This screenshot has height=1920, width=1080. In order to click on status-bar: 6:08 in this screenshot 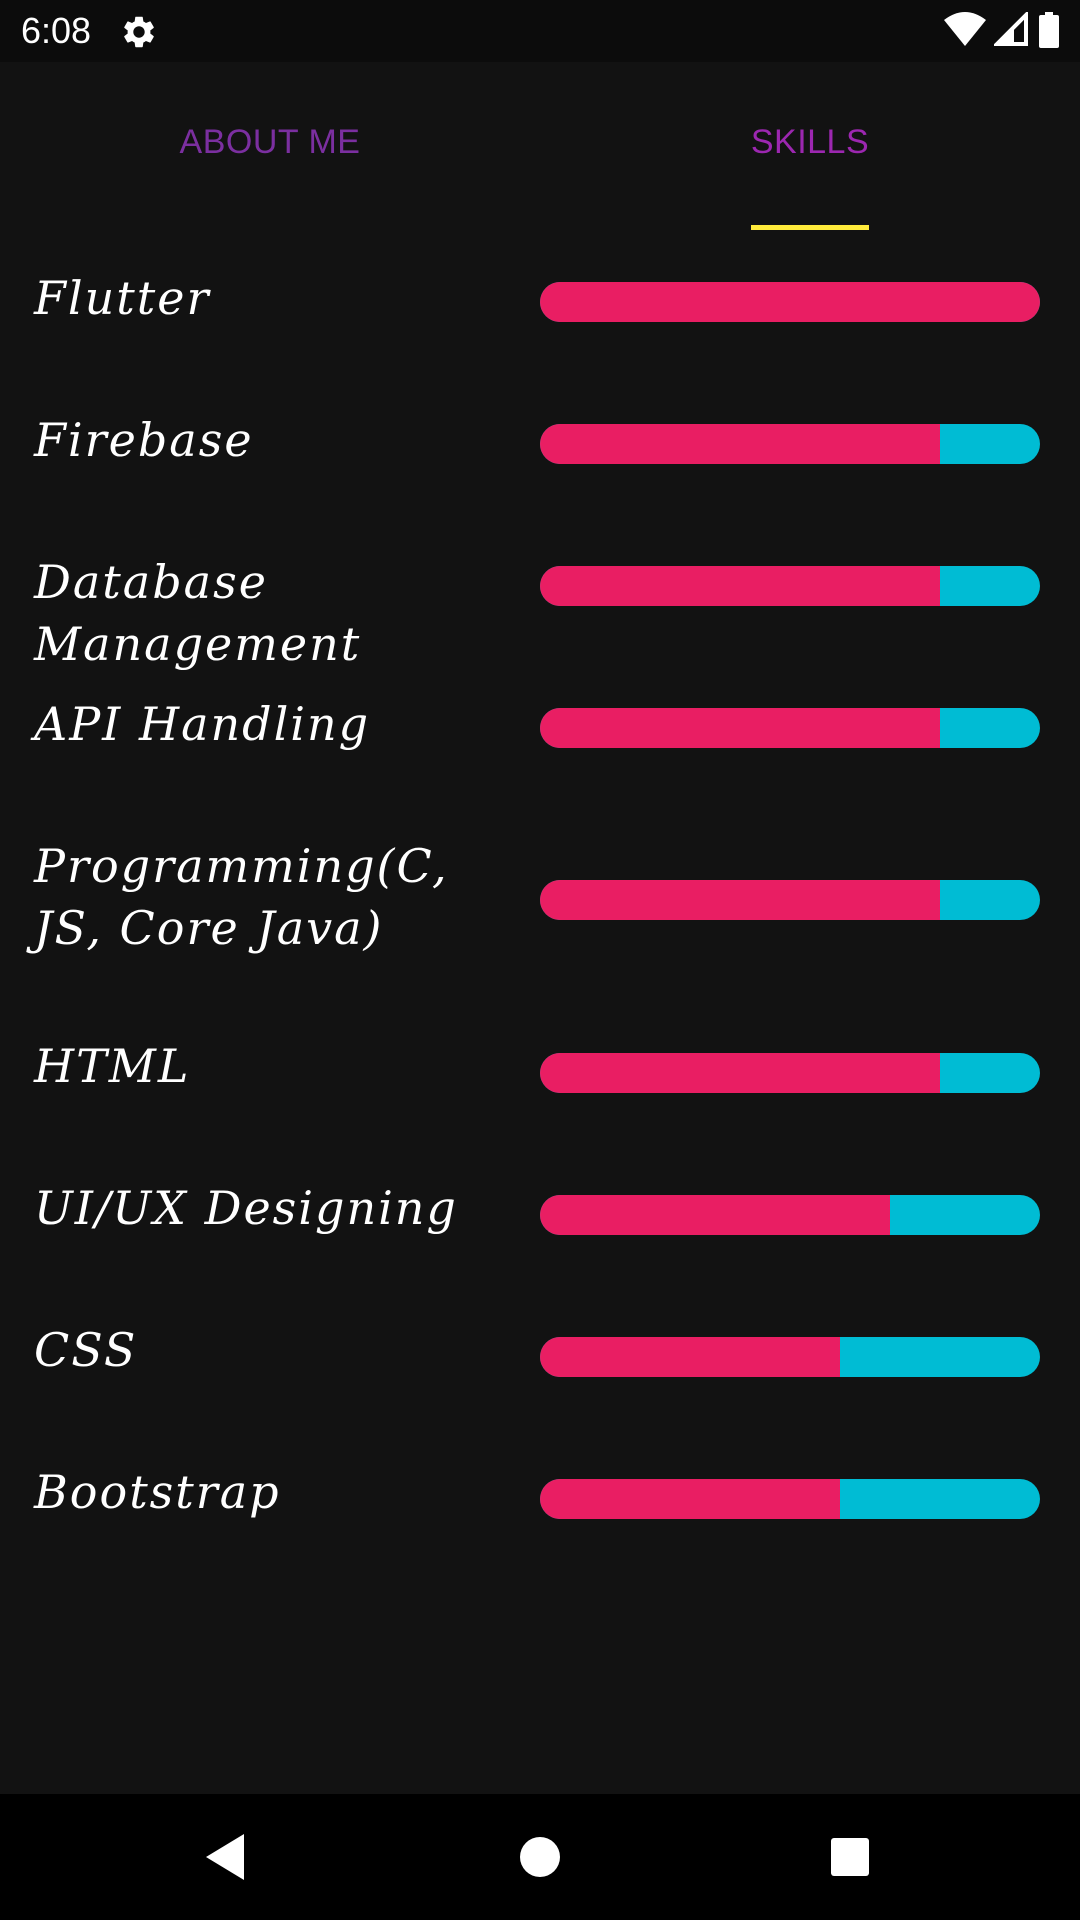, I will do `click(540, 31)`.